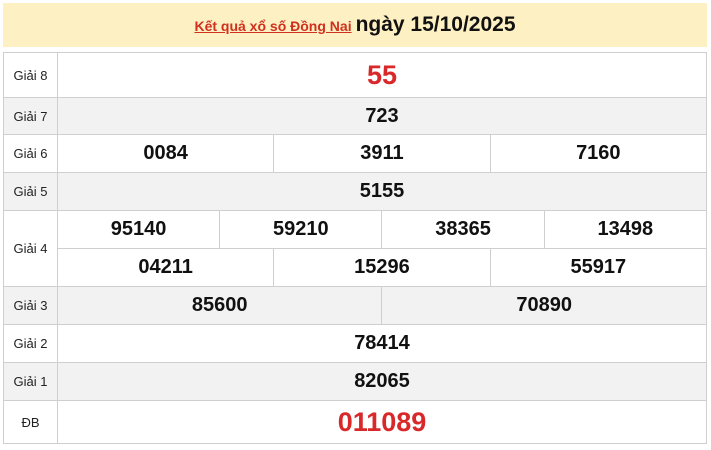  What do you see at coordinates (30, 422) in the screenshot?
I see `prize-label: ĐB` at bounding box center [30, 422].